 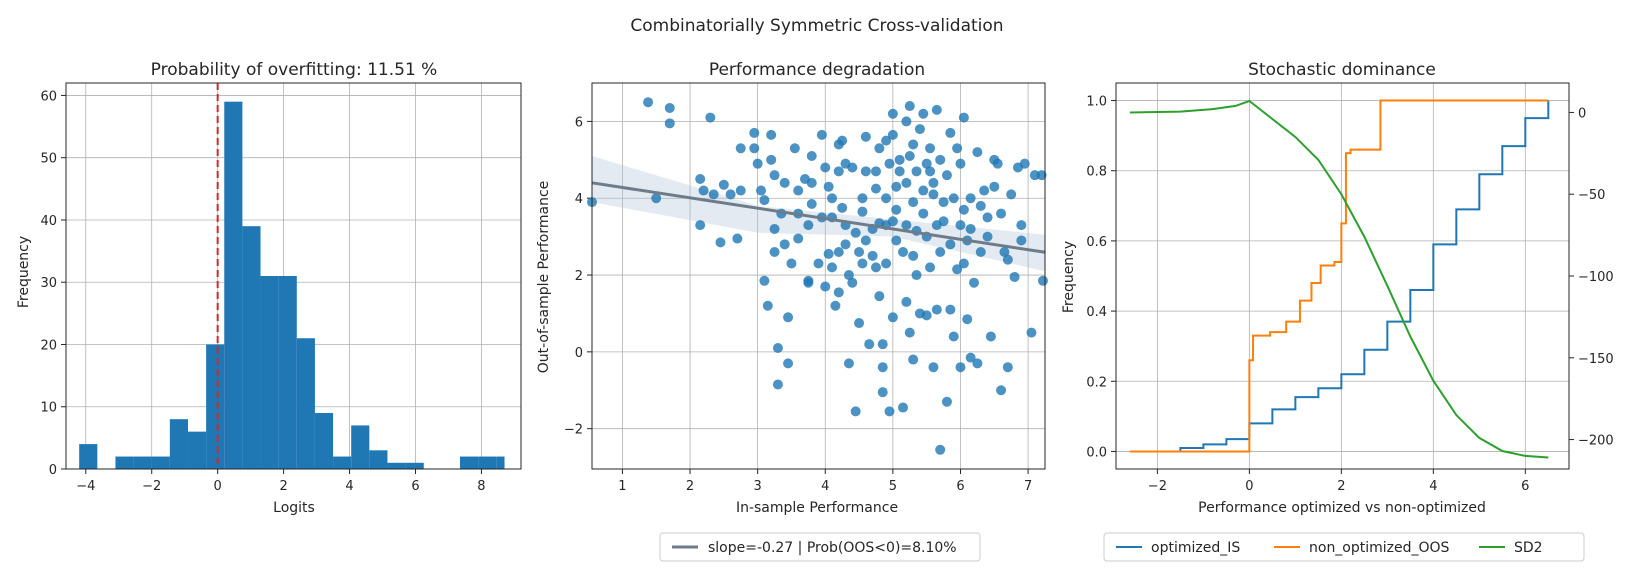 What do you see at coordinates (1069, 277) in the screenshot?
I see `stochastic-ylabel: Frequency` at bounding box center [1069, 277].